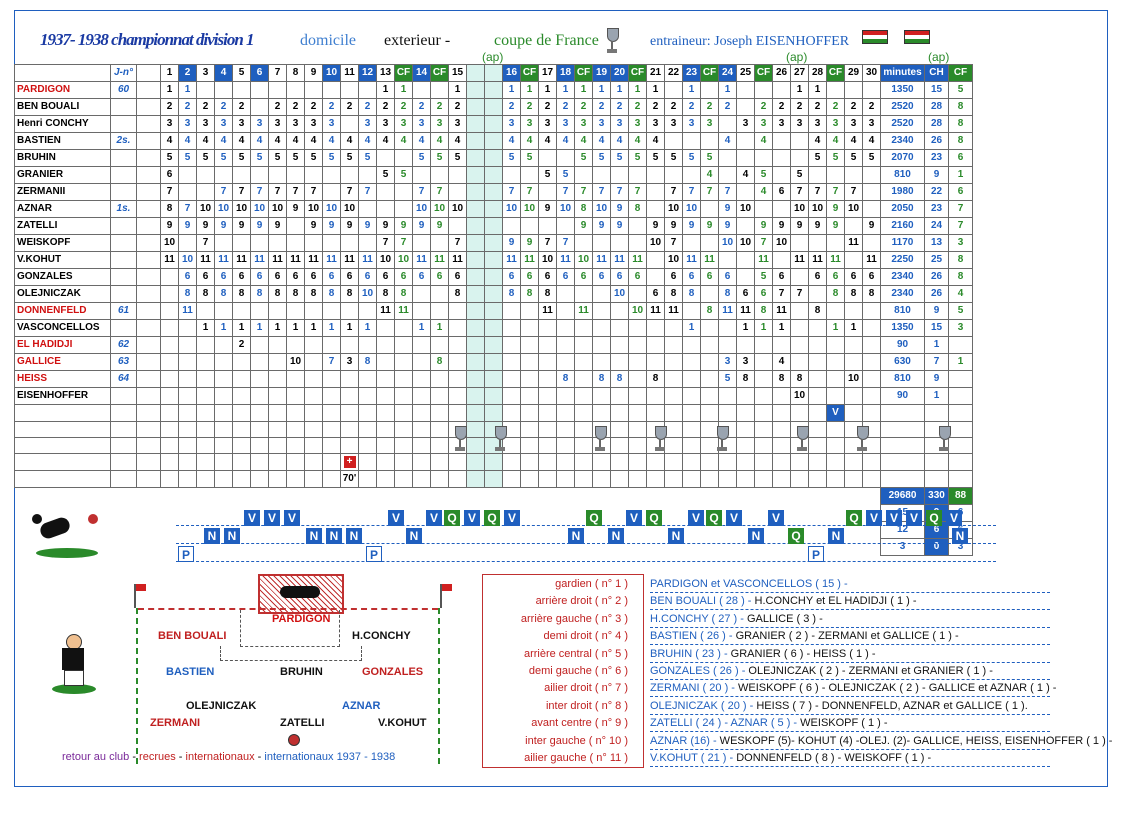  Describe the element at coordinates (902, 547) in the screenshot. I see `summary-minutes: 3` at that location.